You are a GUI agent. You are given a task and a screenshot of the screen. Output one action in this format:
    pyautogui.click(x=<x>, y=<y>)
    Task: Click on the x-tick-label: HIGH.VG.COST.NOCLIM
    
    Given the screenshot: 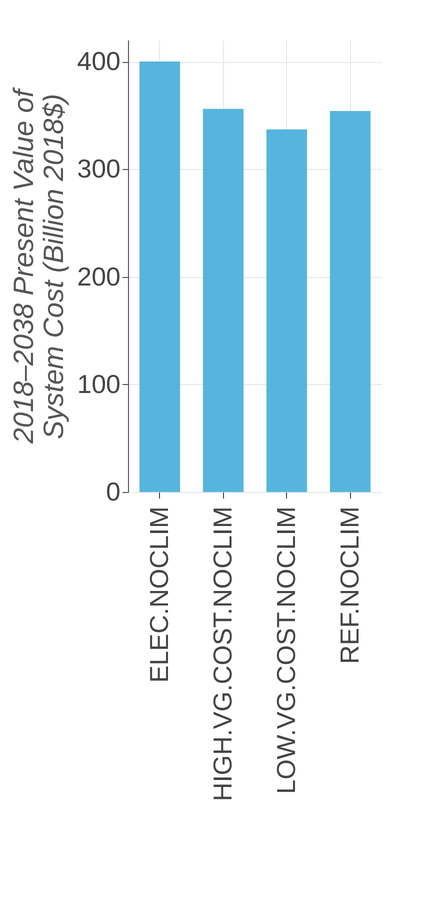 What is the action you would take?
    pyautogui.click(x=222, y=654)
    